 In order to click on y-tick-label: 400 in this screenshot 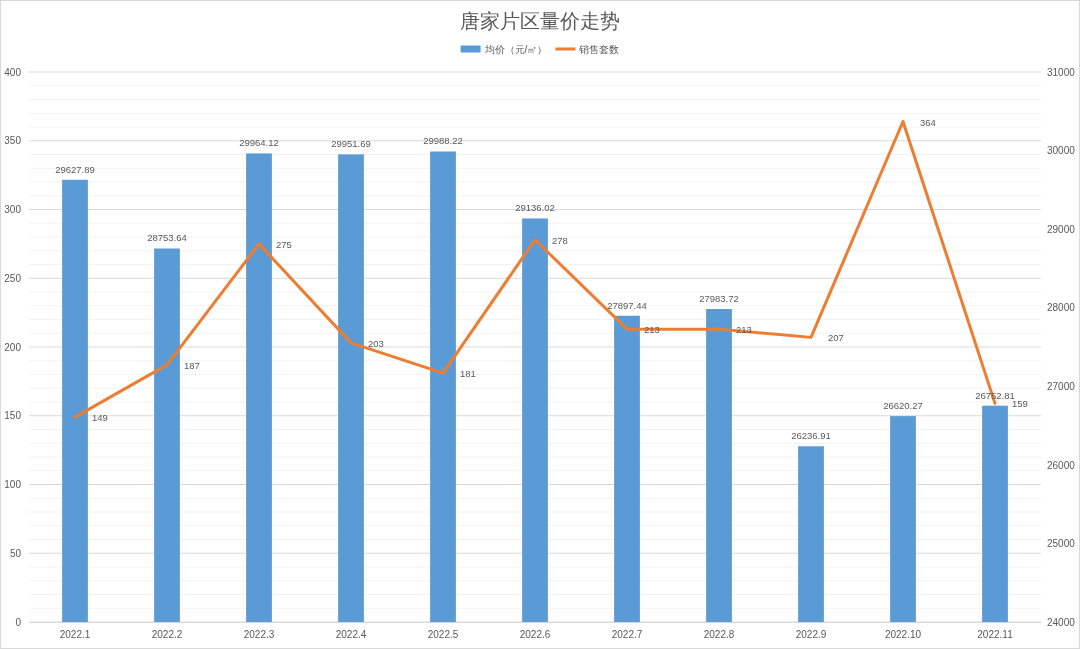, I will do `click(13, 72)`.